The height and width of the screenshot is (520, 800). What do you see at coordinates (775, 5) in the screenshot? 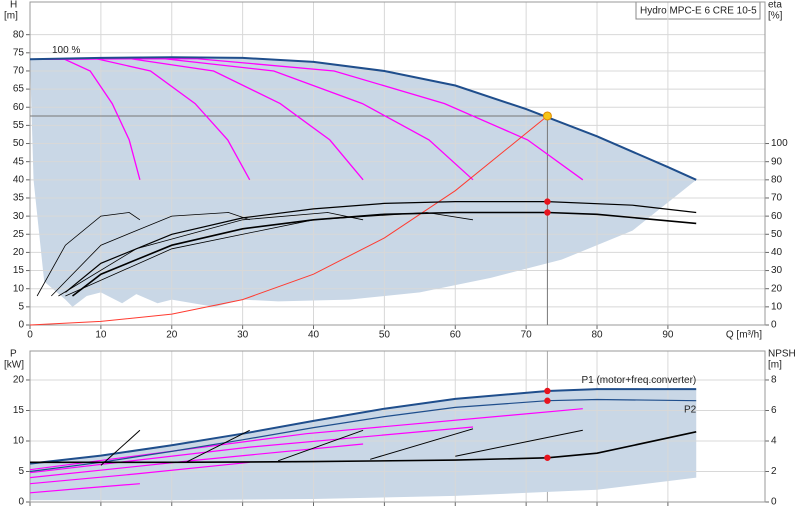
I see `y2-axis-label: eta` at bounding box center [775, 5].